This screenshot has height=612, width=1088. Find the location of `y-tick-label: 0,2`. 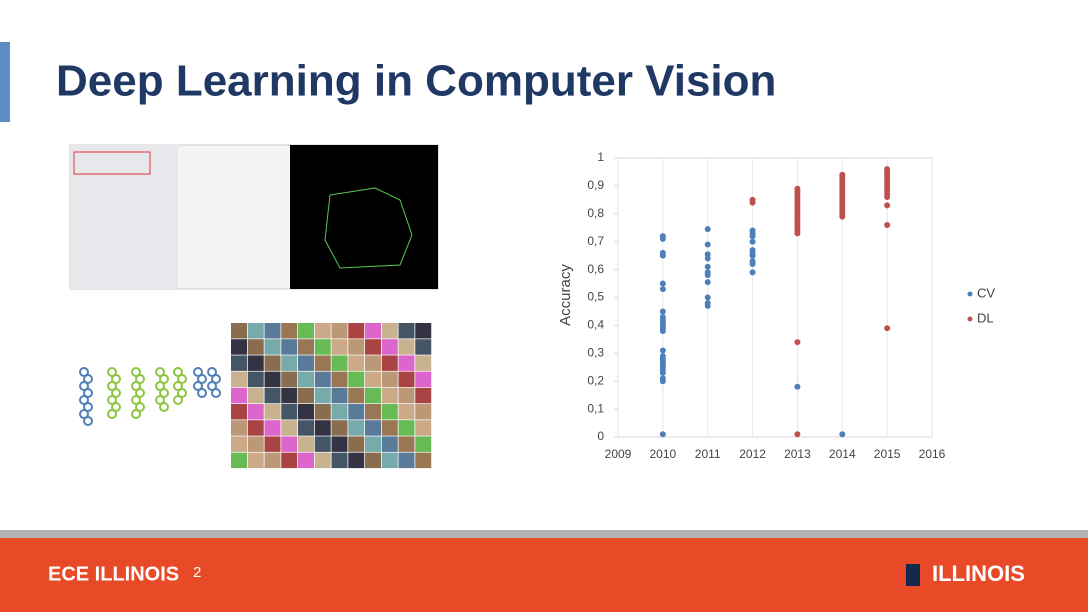

y-tick-label: 0,2 is located at coordinates (595, 380).